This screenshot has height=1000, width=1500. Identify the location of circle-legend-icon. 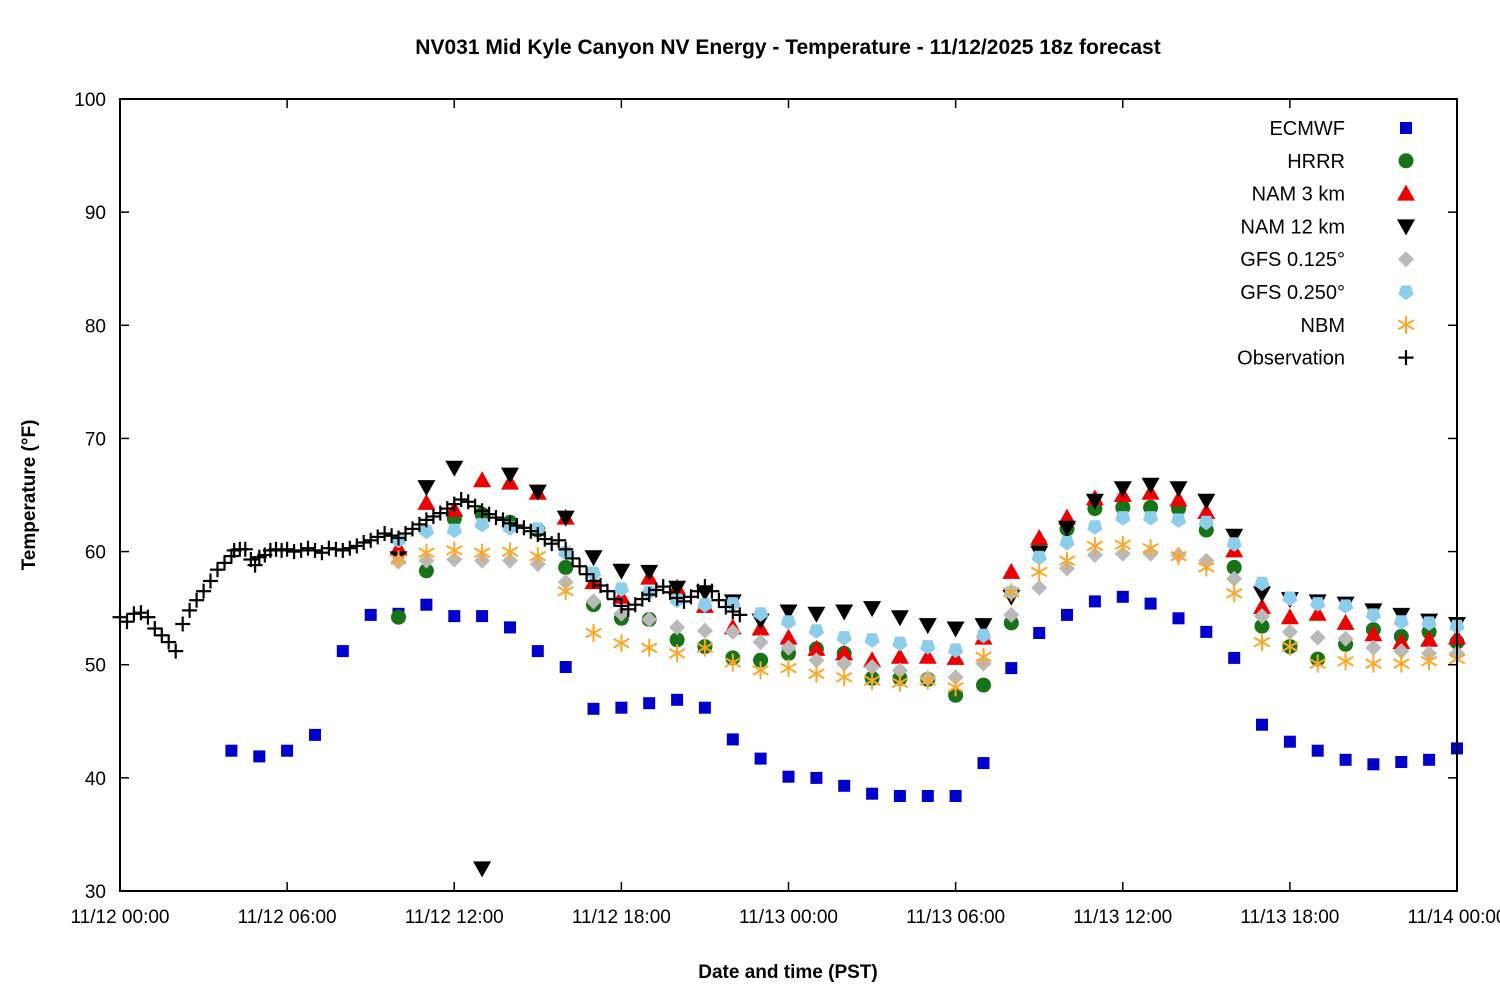
(1406, 161).